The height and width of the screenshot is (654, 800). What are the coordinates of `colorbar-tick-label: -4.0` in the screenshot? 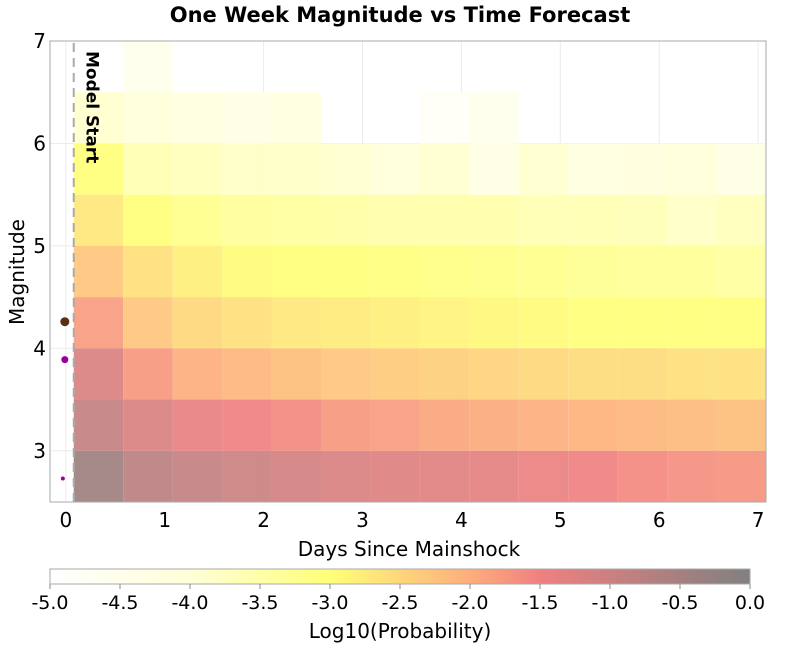 It's located at (189, 603).